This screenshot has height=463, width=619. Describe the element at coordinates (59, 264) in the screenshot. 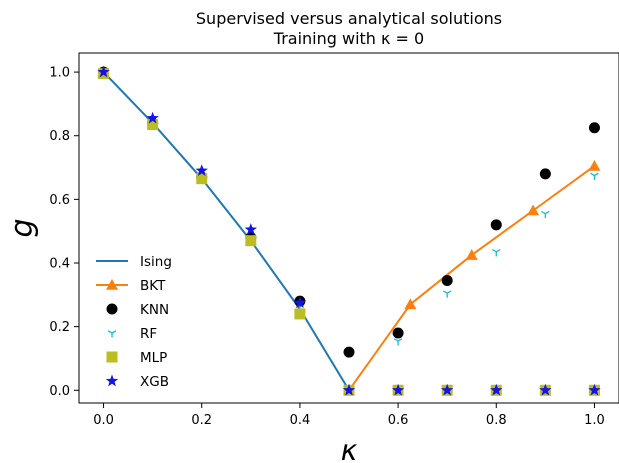

I see `y-tick-label: 0.4` at that location.